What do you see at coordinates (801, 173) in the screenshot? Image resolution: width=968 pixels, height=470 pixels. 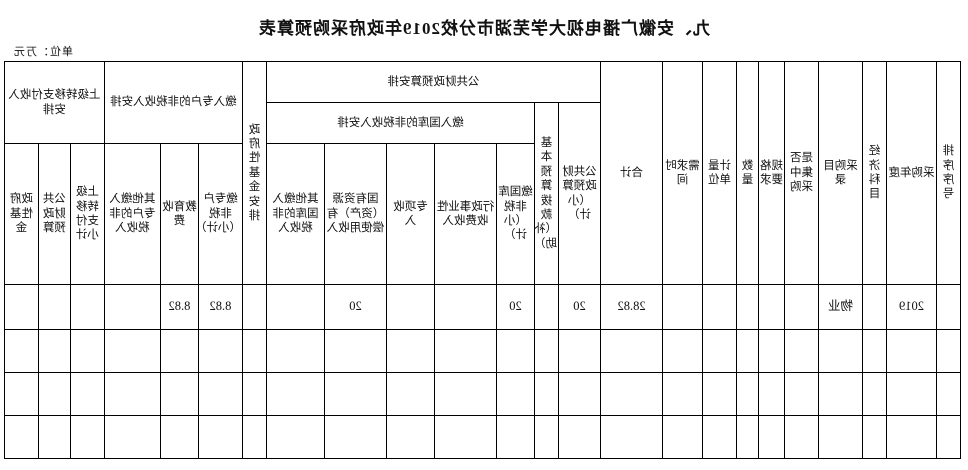 I see `col-header-centralized: 是否集中采购` at bounding box center [801, 173].